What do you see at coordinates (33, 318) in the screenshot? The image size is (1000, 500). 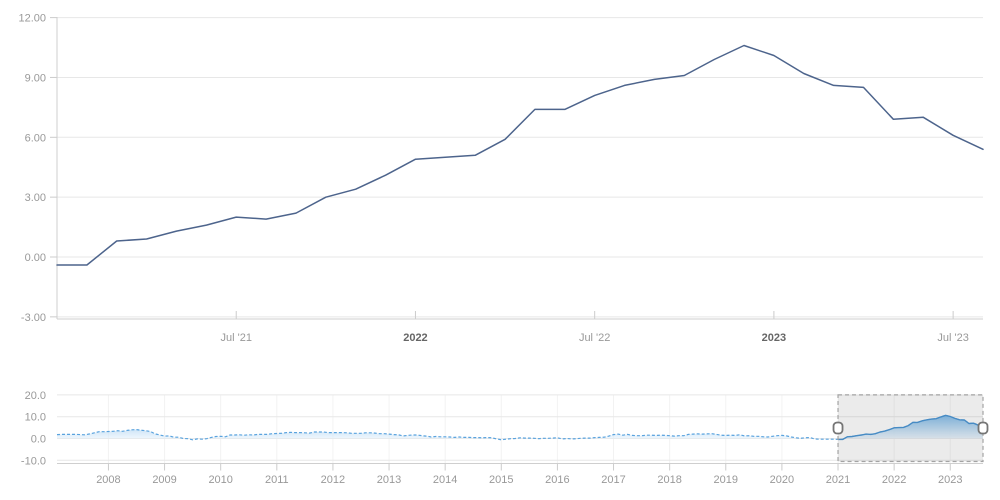 I see `main-y-axis-label: -3.00` at bounding box center [33, 318].